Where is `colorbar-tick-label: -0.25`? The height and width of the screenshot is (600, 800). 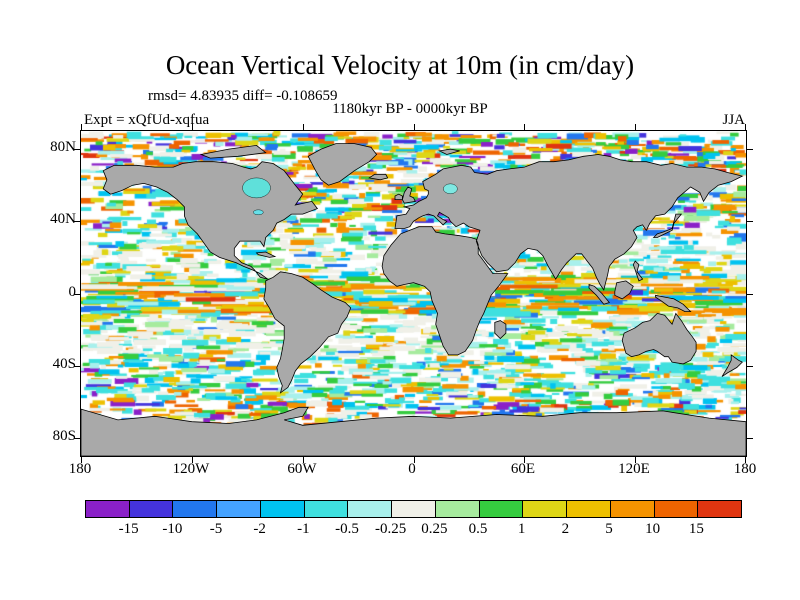
colorbar-tick-label: -0.25 is located at coordinates (391, 529).